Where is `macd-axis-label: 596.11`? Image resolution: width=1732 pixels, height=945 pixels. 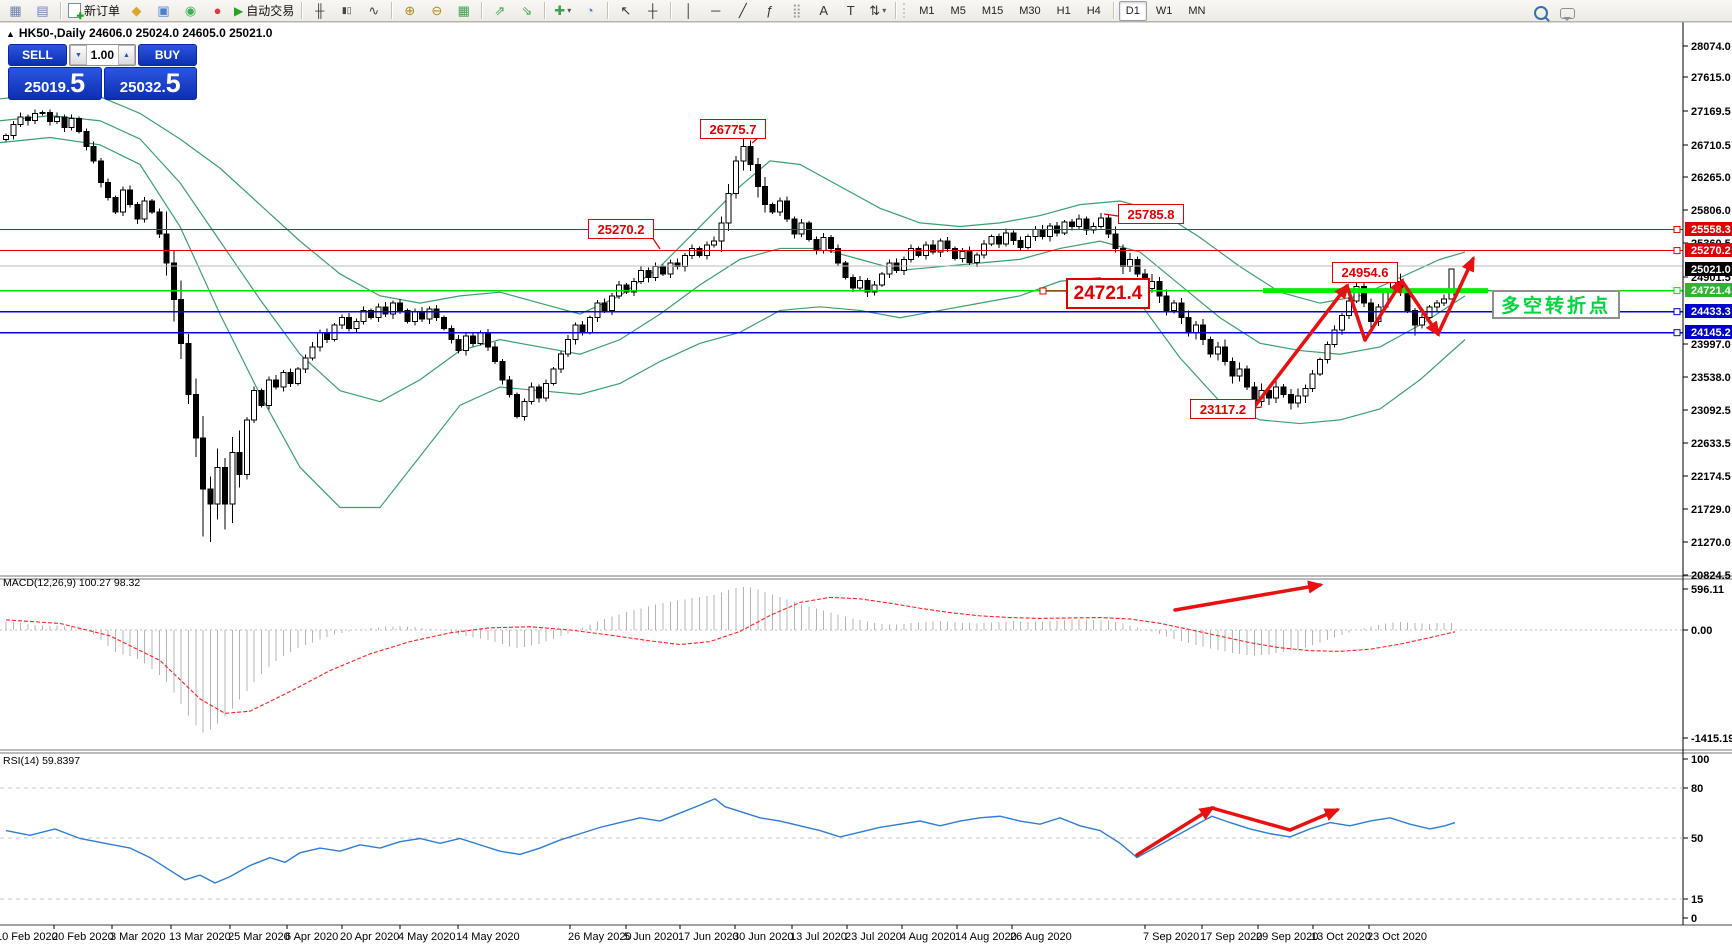
macd-axis-label: 596.11 is located at coordinates (1707, 590).